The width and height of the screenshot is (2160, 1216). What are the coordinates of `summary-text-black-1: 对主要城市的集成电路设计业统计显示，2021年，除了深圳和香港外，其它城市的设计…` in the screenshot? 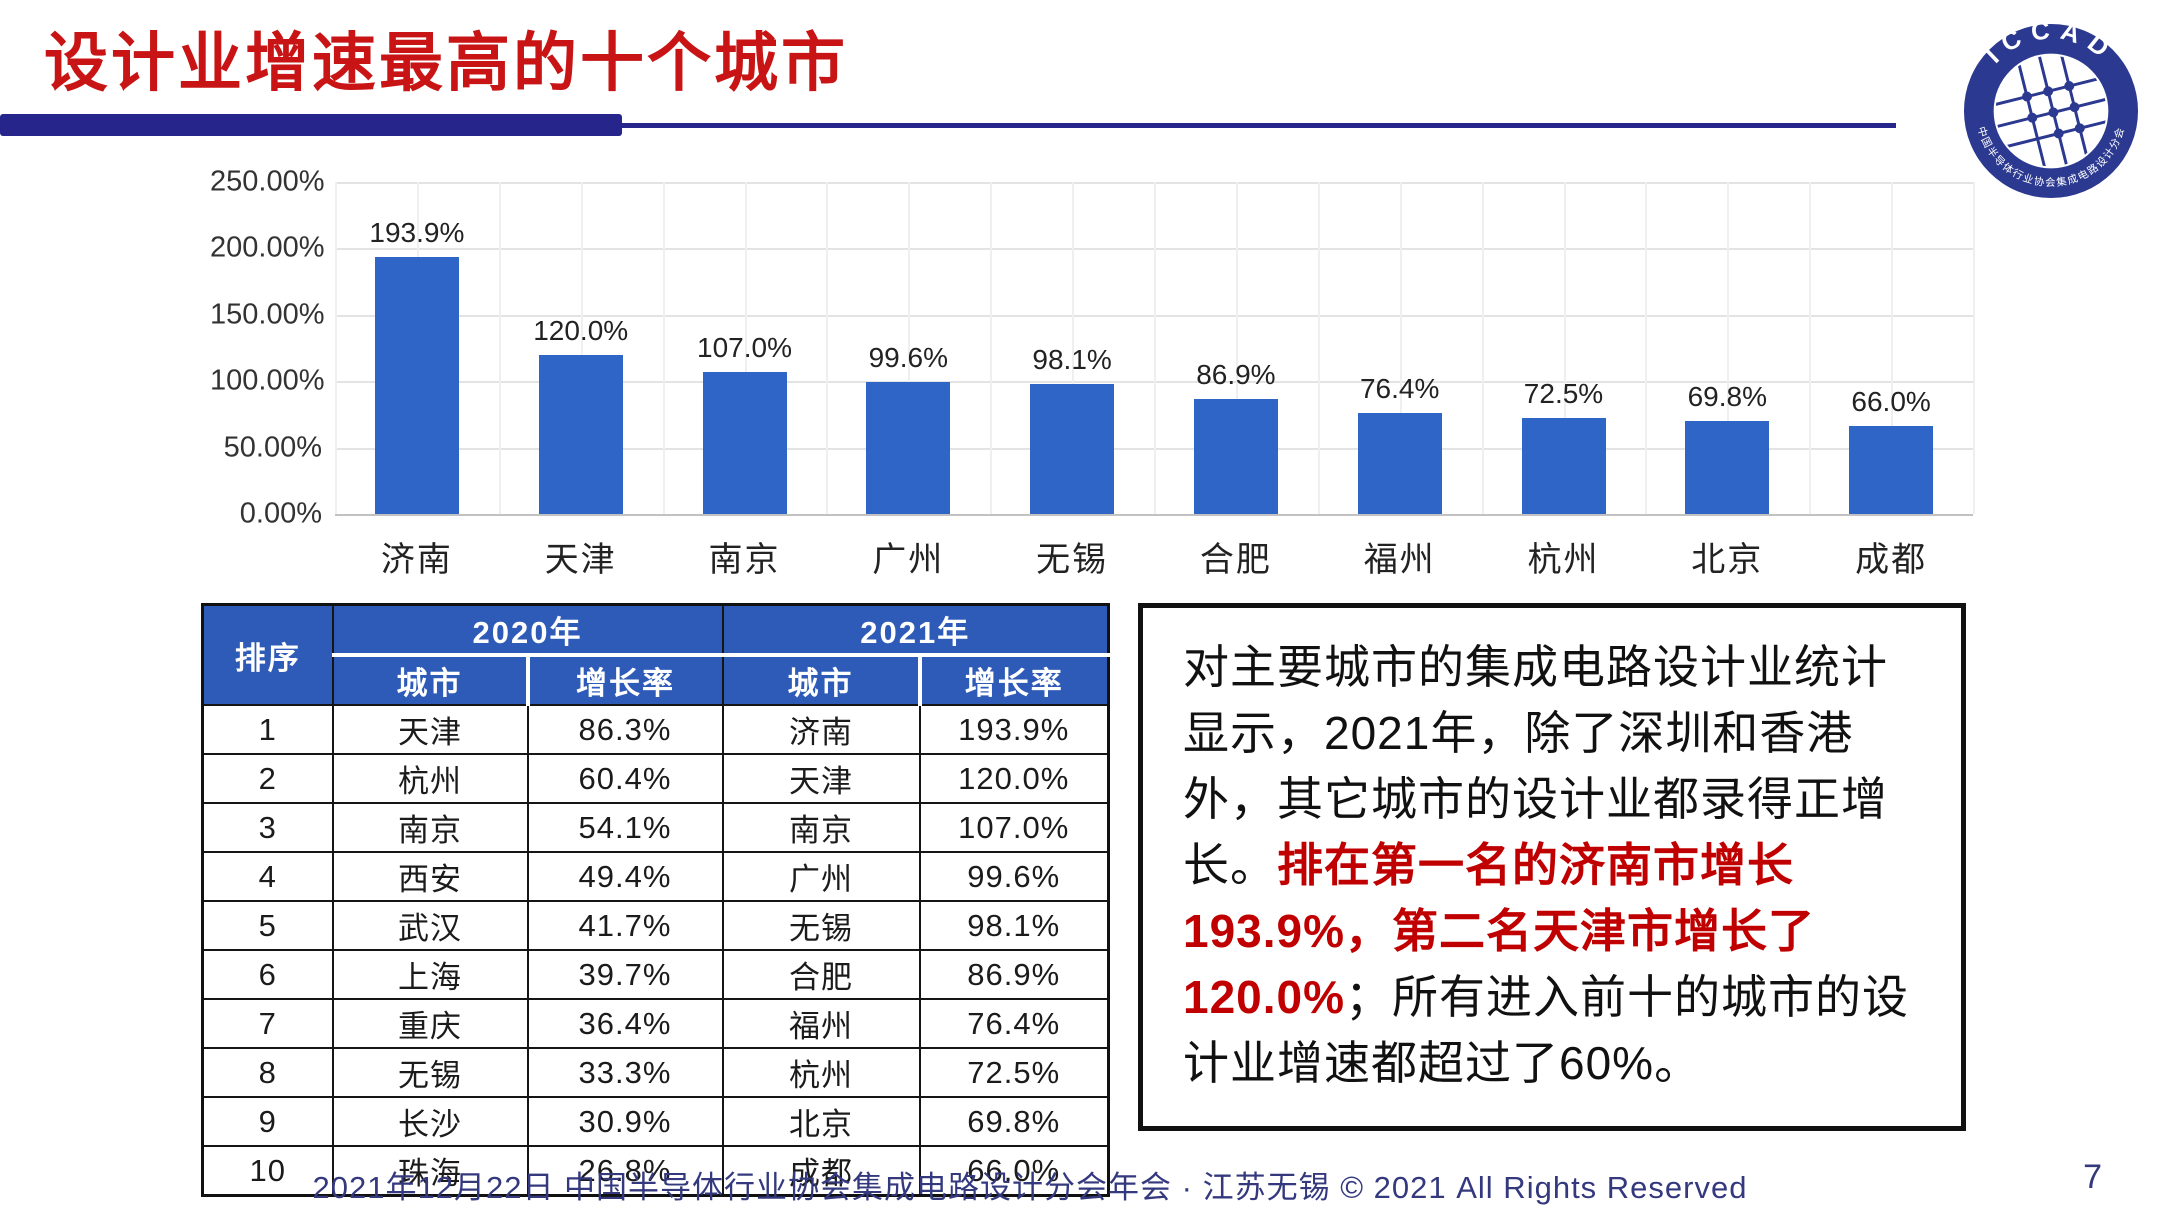 It's located at (1535, 766).